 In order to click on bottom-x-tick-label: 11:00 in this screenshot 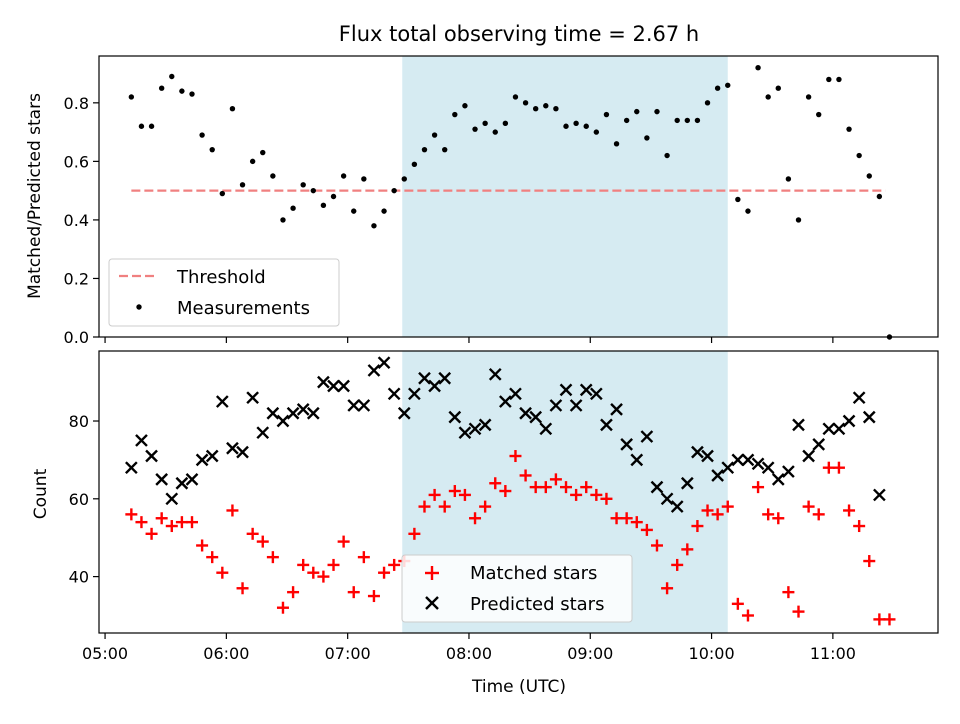, I will do `click(833, 653)`.